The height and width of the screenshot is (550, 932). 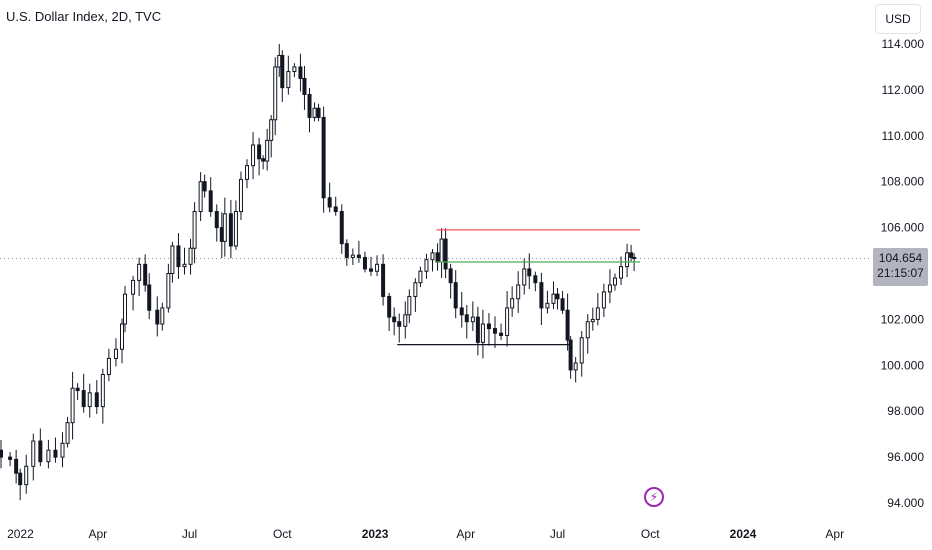 What do you see at coordinates (654, 497) in the screenshot?
I see `lightning-bolt-icon: ⚡` at bounding box center [654, 497].